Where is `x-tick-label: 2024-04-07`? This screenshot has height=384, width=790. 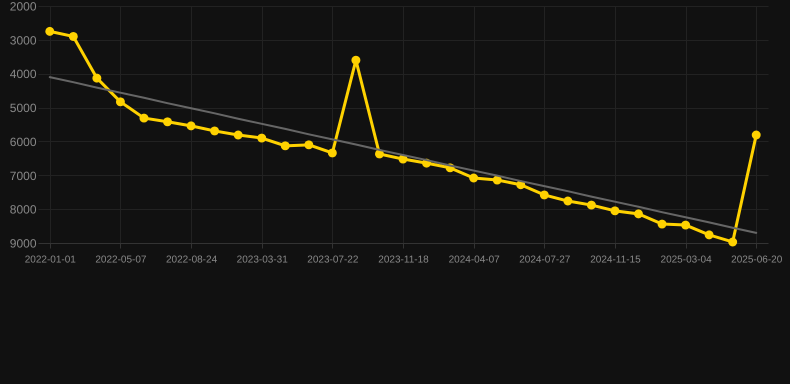
x-tick-label: 2024-04-07 is located at coordinates (474, 260).